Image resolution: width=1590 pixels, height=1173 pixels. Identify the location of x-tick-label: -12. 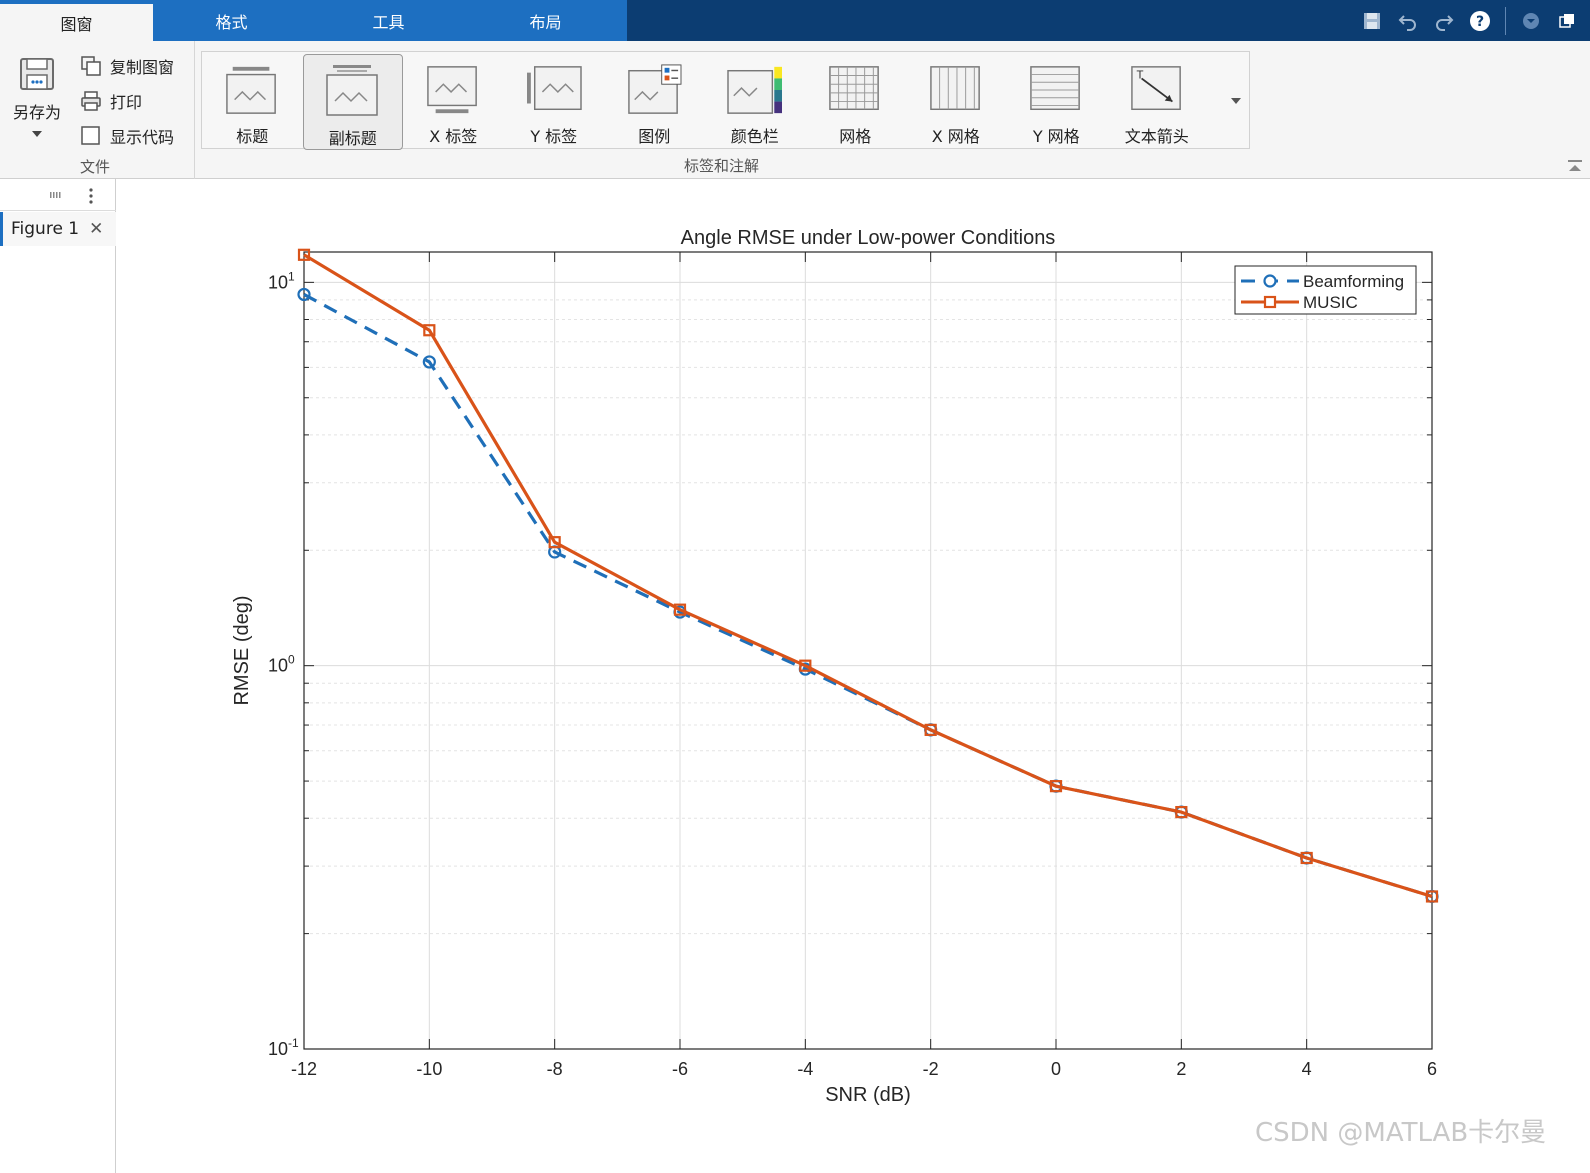
(304, 1069).